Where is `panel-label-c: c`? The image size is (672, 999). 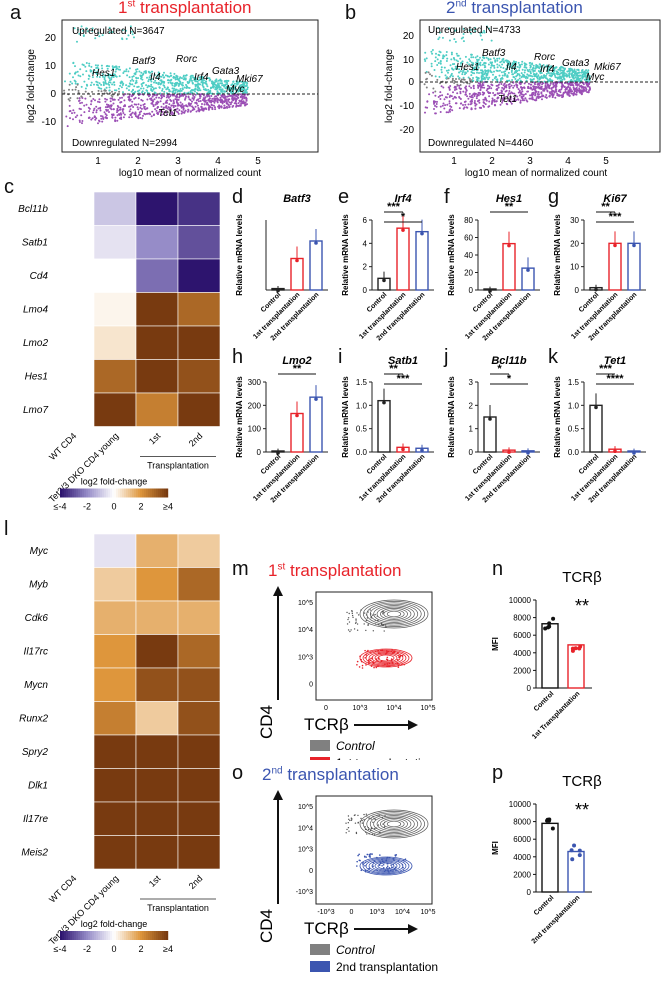 panel-label-c: c is located at coordinates (9, 187).